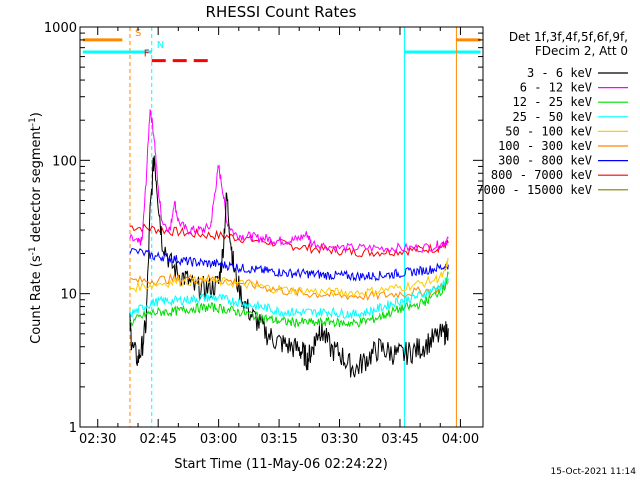 This screenshot has height=480, width=640. Describe the element at coordinates (73, 428) in the screenshot. I see `y-tick-label-0: 1` at that location.